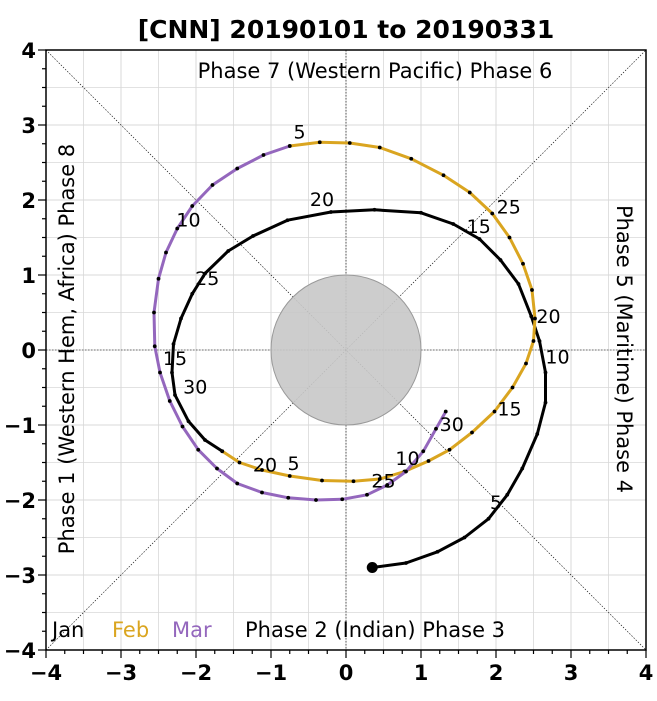 Image resolution: width=657 pixels, height=701 pixels. I want to click on day-label: 30, so click(195, 388).